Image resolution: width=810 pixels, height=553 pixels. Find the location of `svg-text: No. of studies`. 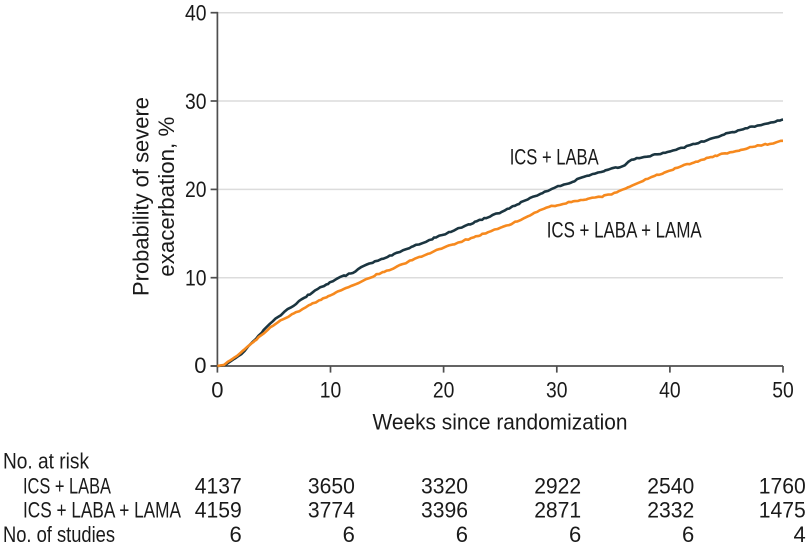

svg-text: No. of studies is located at coordinates (59, 534).